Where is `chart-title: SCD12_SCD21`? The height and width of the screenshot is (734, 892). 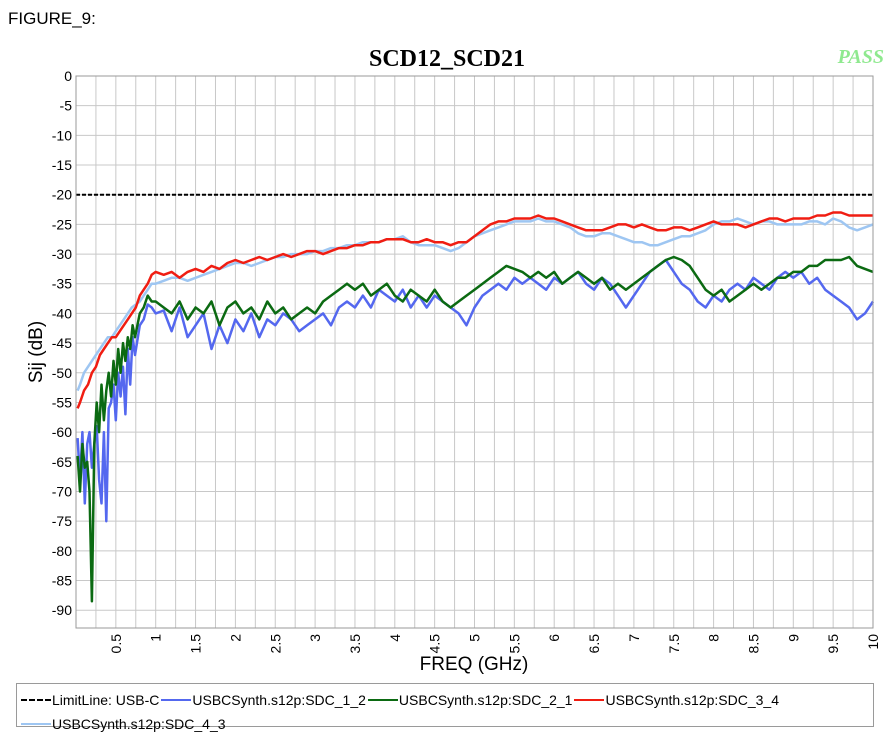
chart-title: SCD12_SCD21 is located at coordinates (447, 59).